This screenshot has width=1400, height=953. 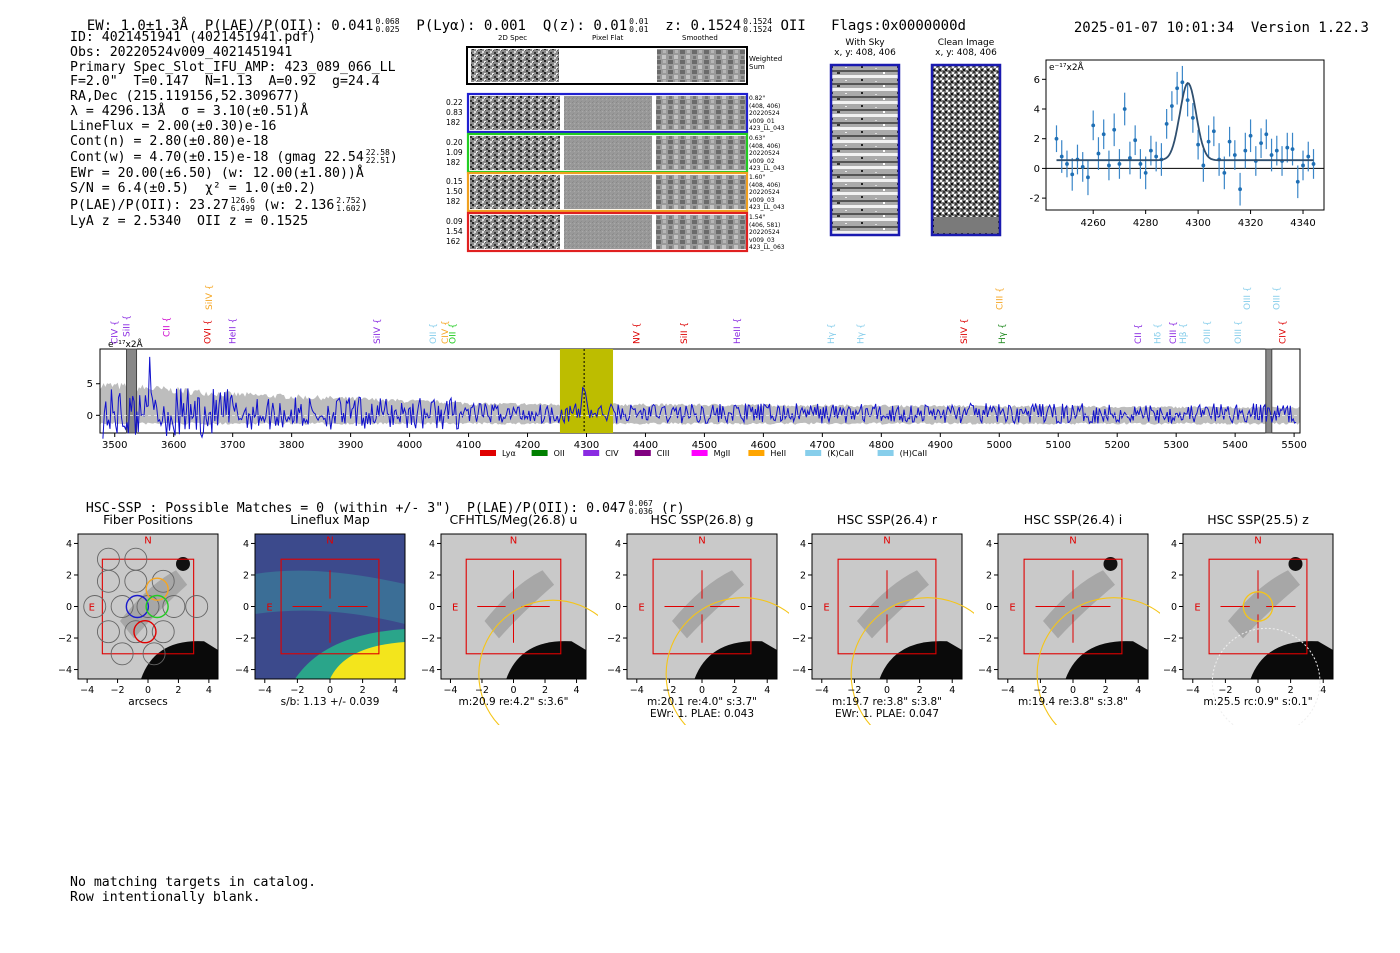 What do you see at coordinates (471, 26) in the screenshot?
I see `header-plya: P(Lyα): 0.001` at bounding box center [471, 26].